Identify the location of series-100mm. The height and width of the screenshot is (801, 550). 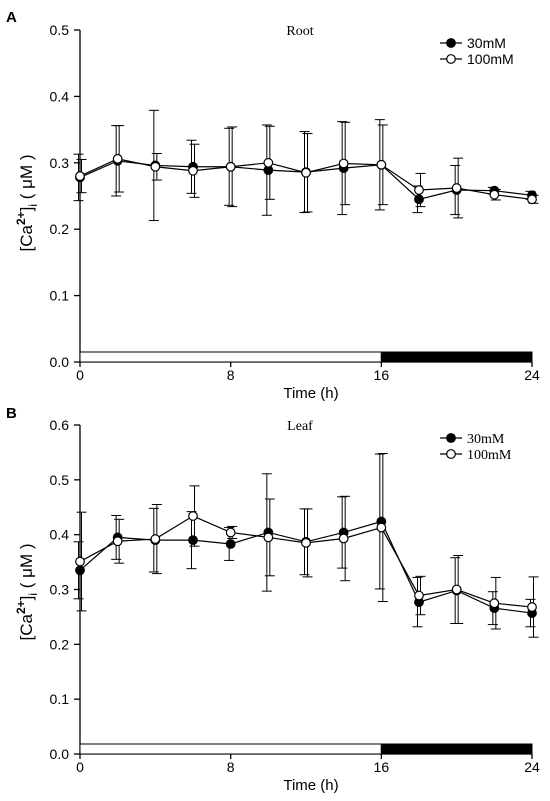
(307, 170).